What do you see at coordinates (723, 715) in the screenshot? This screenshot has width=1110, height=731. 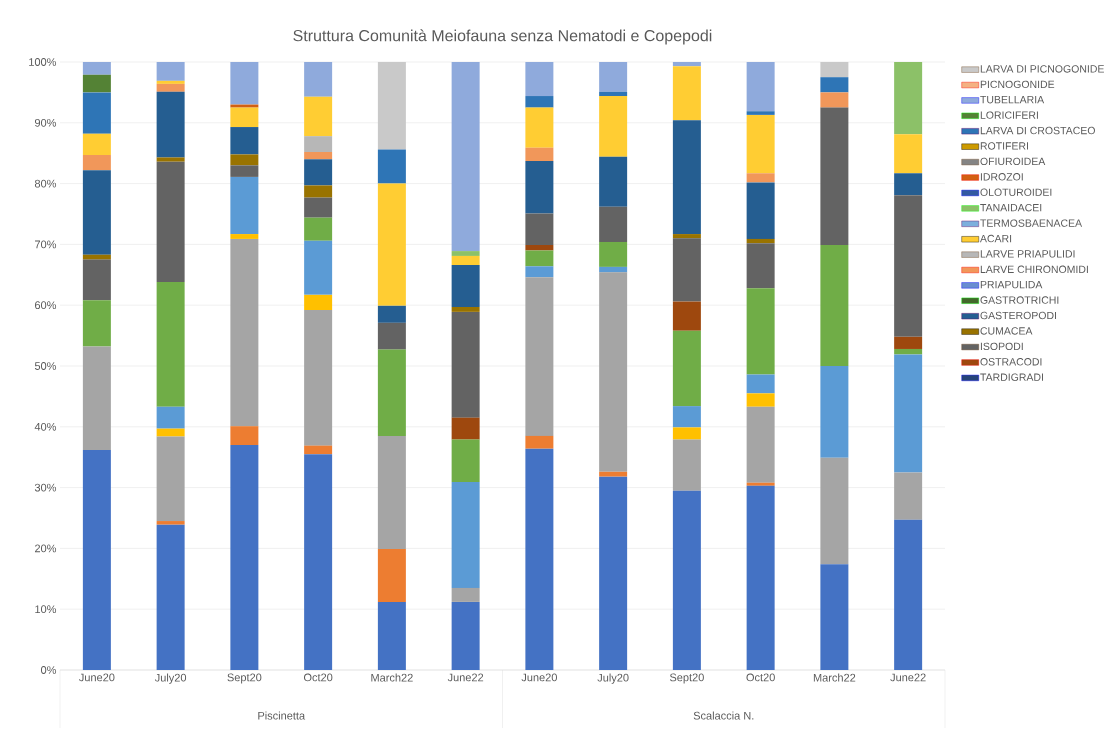 I see `text: Scalaccia N.` at bounding box center [723, 715].